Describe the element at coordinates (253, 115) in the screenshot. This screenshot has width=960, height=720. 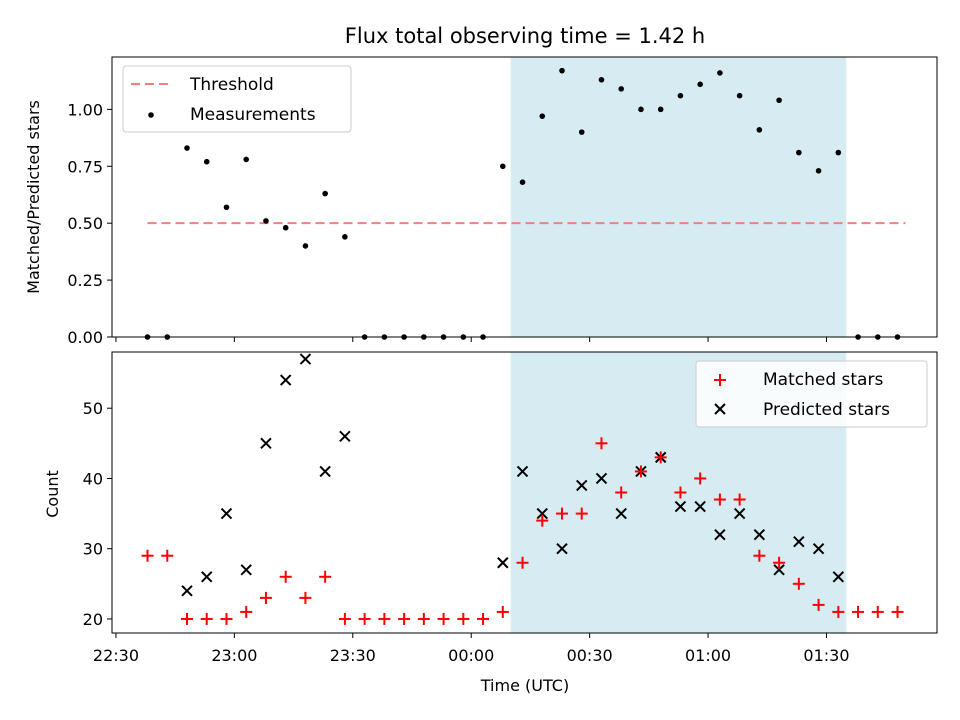
I see `measurements-legend-label: Measurements` at that location.